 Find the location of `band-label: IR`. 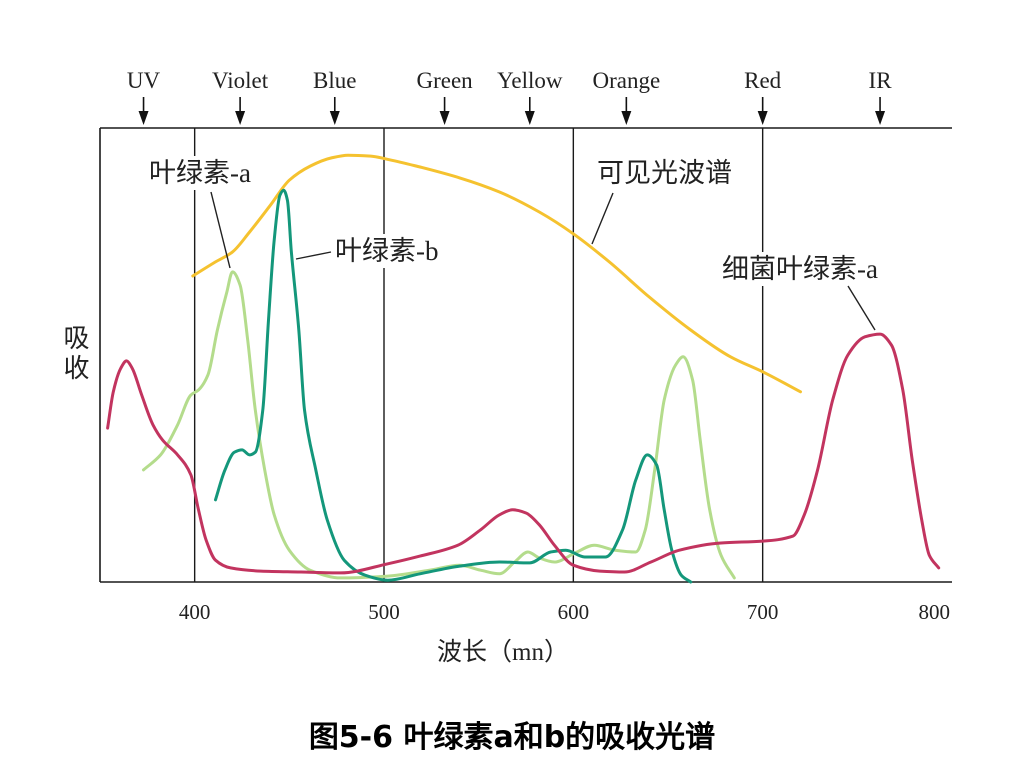

band-label: IR is located at coordinates (881, 80).